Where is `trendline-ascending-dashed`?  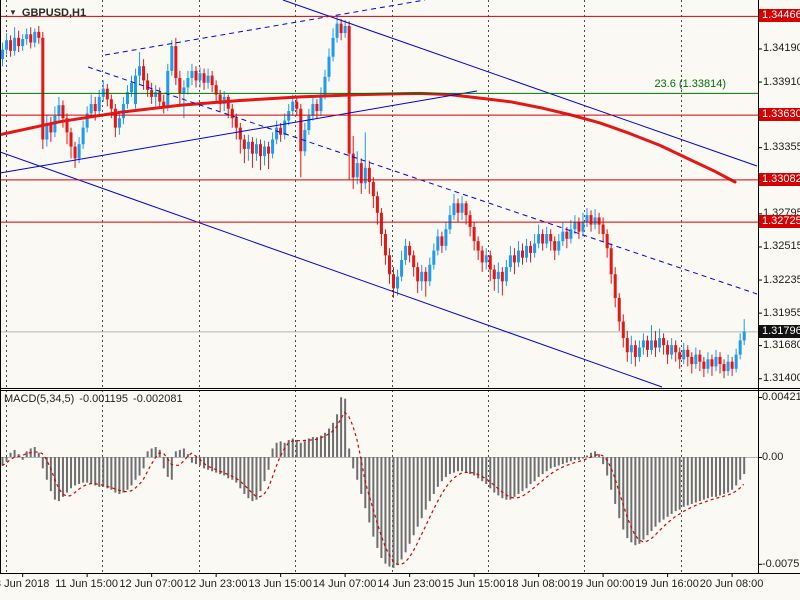 trendline-ascending-dashed is located at coordinates (265, 28).